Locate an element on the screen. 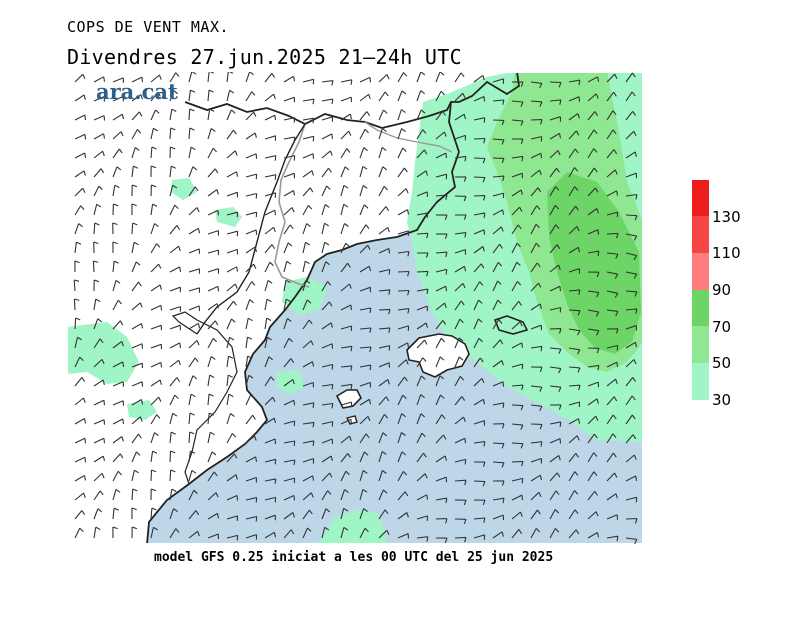  gust-30-50-zone-south is located at coordinates (352, 527).